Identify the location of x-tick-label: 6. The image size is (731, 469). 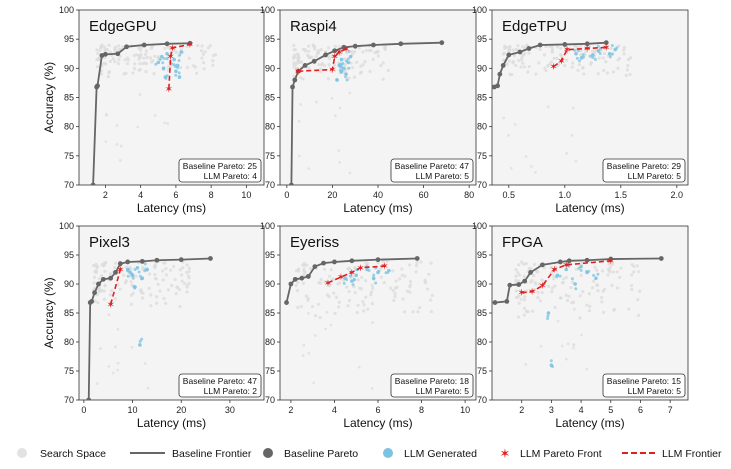
(640, 410).